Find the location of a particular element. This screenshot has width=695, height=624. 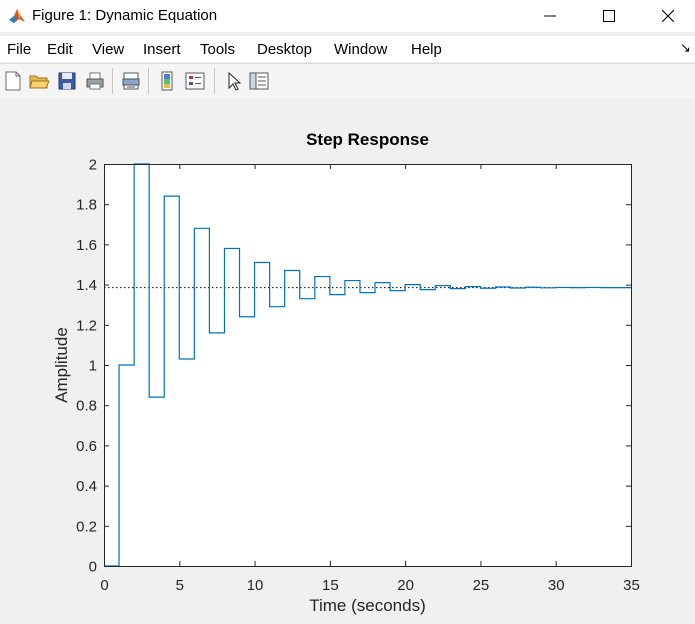

close-button is located at coordinates (668, 16).